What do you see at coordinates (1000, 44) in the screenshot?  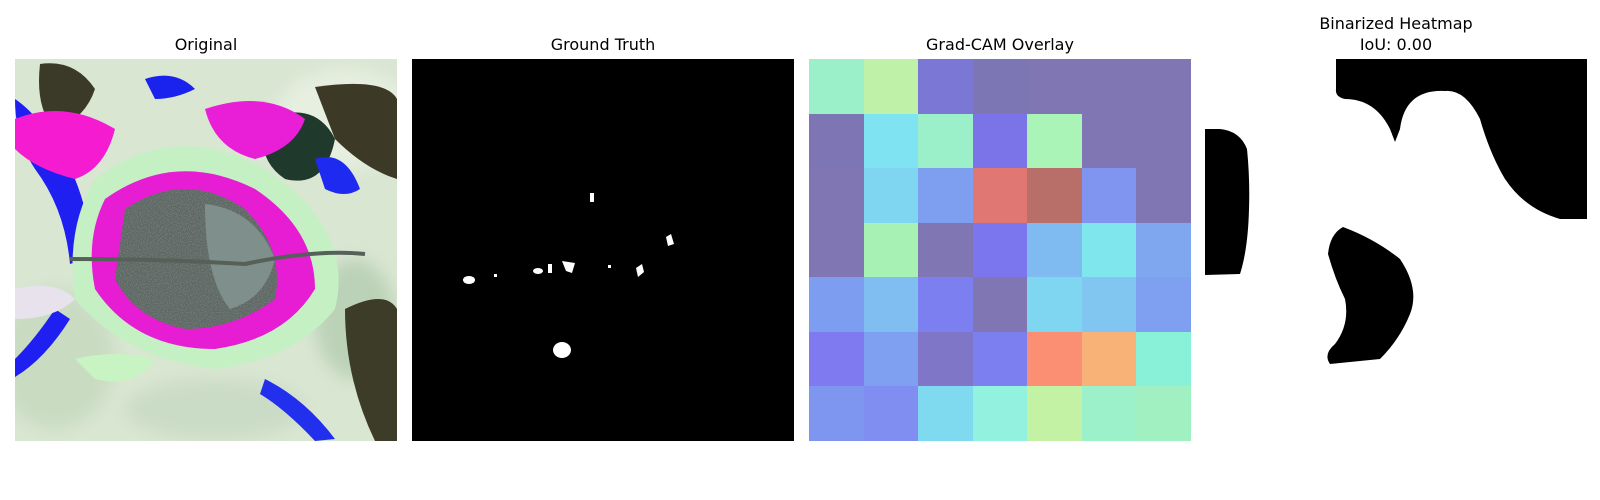 I see `gradcam-title: Grad-CAM Overlay` at bounding box center [1000, 44].